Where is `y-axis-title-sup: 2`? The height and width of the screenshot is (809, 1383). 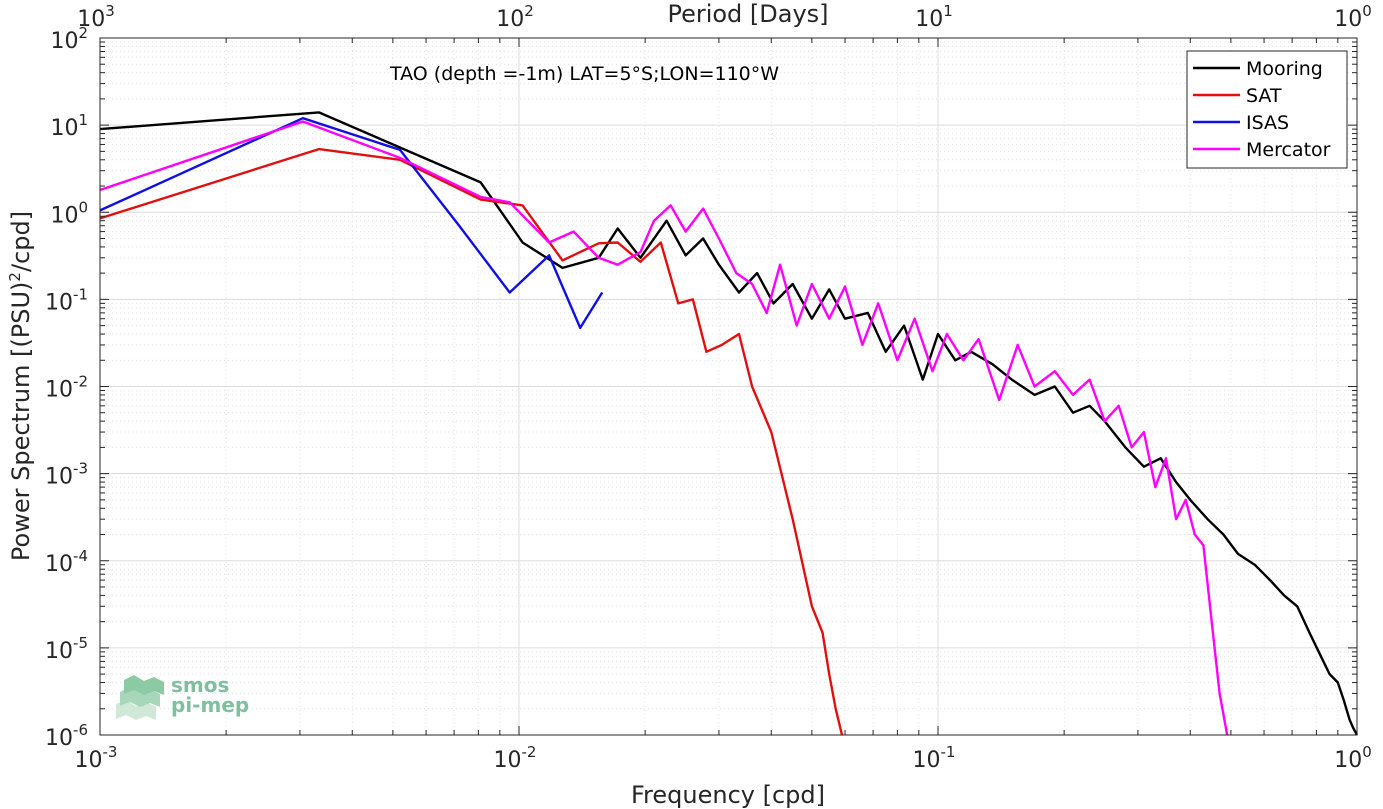
y-axis-title-sup: 2 is located at coordinates (15, 277).